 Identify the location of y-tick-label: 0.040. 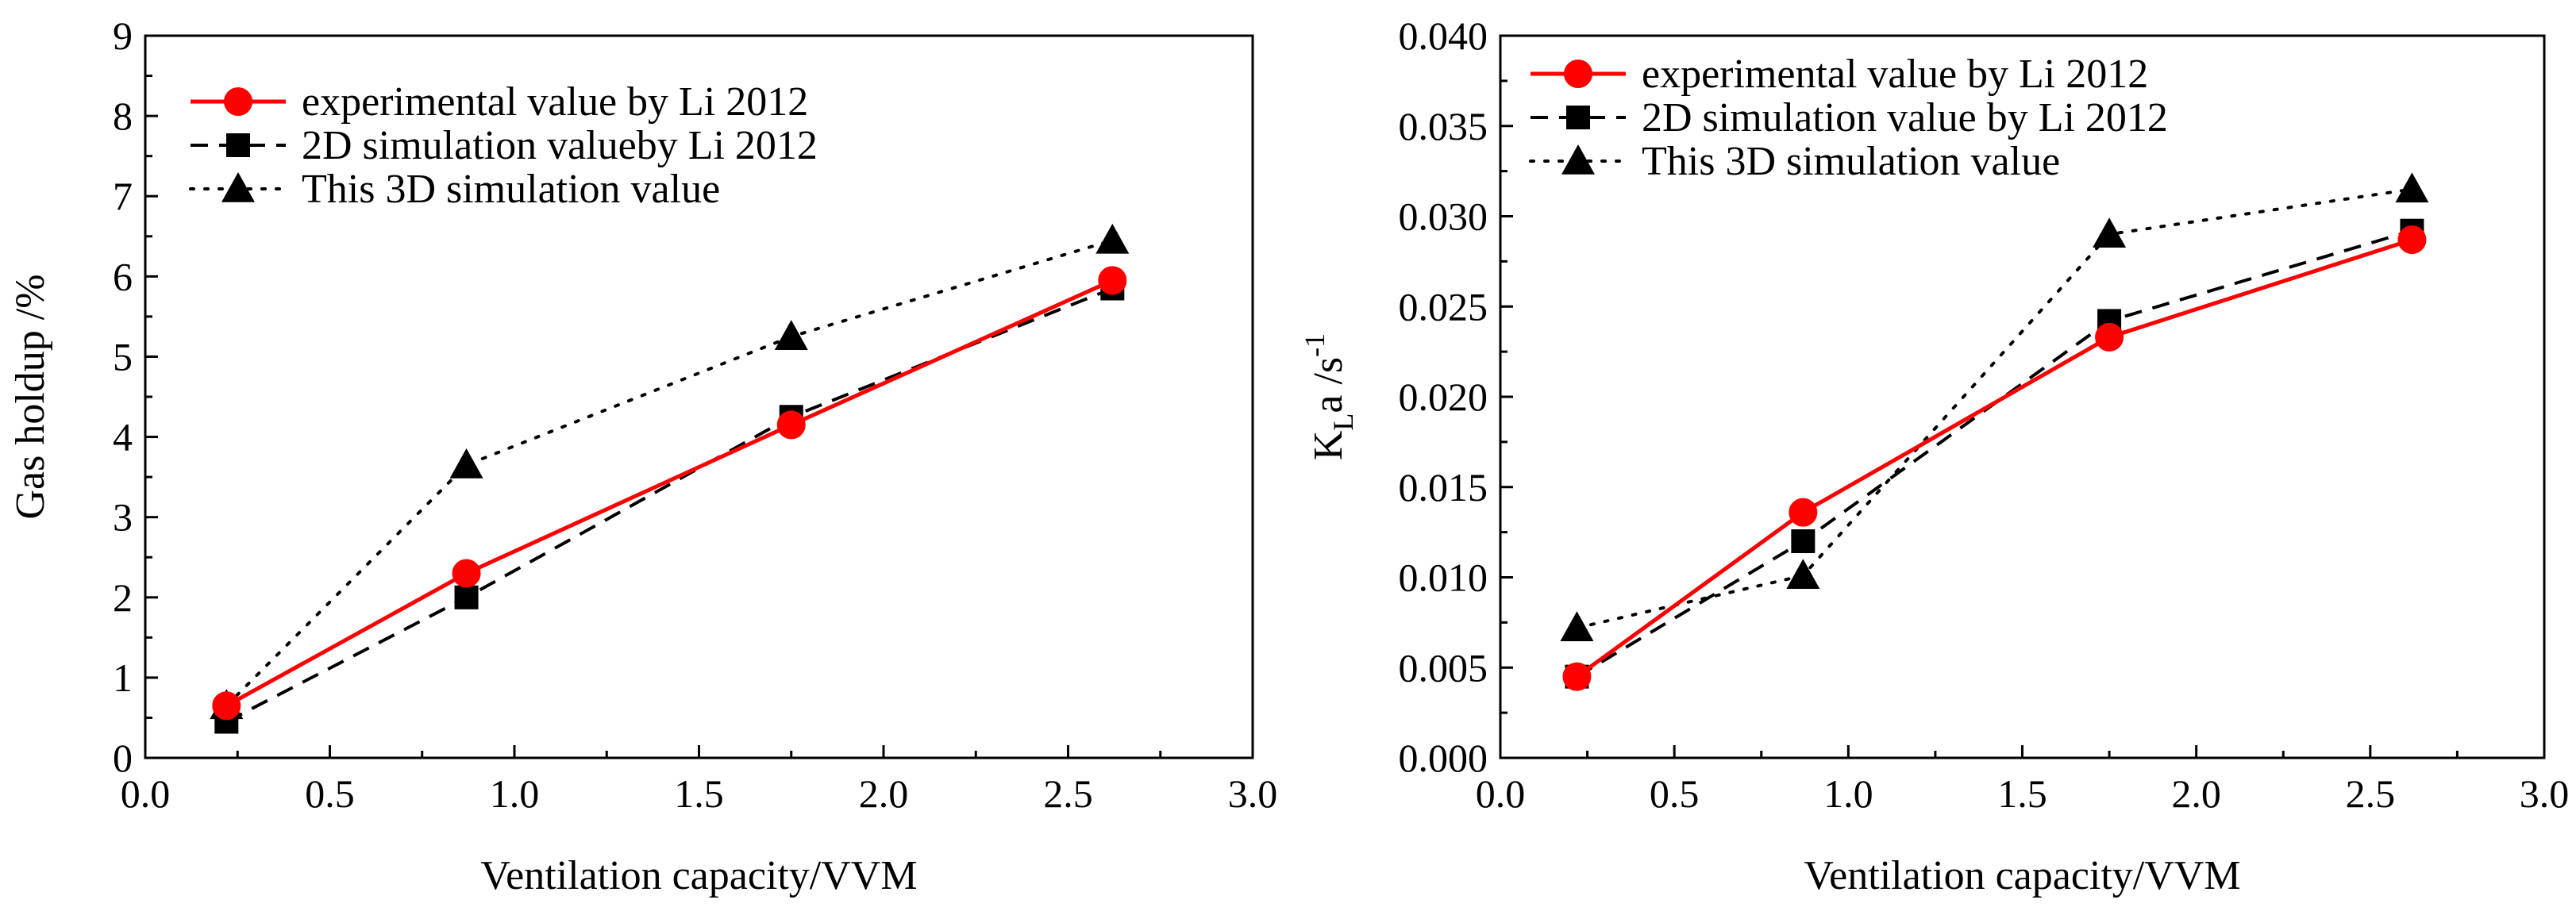
(1443, 35).